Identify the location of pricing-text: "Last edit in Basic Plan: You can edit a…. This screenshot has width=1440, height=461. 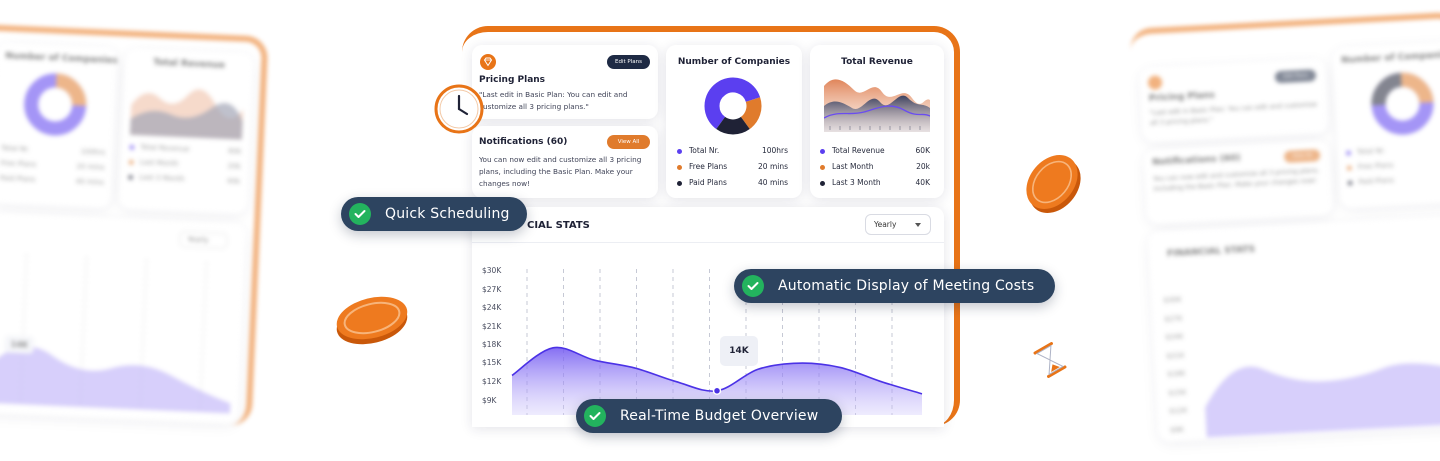
(553, 100).